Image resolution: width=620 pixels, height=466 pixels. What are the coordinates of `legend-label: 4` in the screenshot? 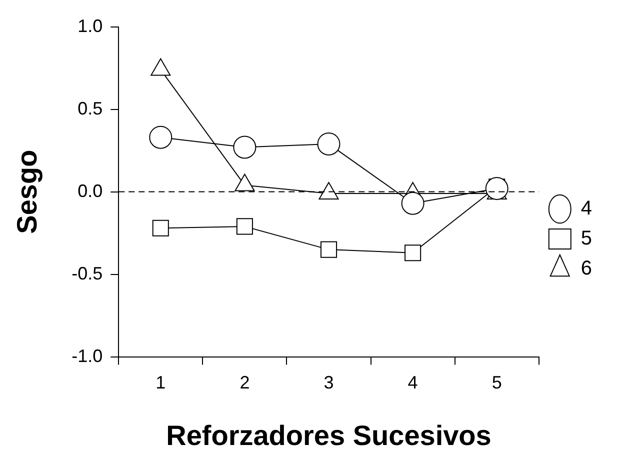 It's located at (586, 209).